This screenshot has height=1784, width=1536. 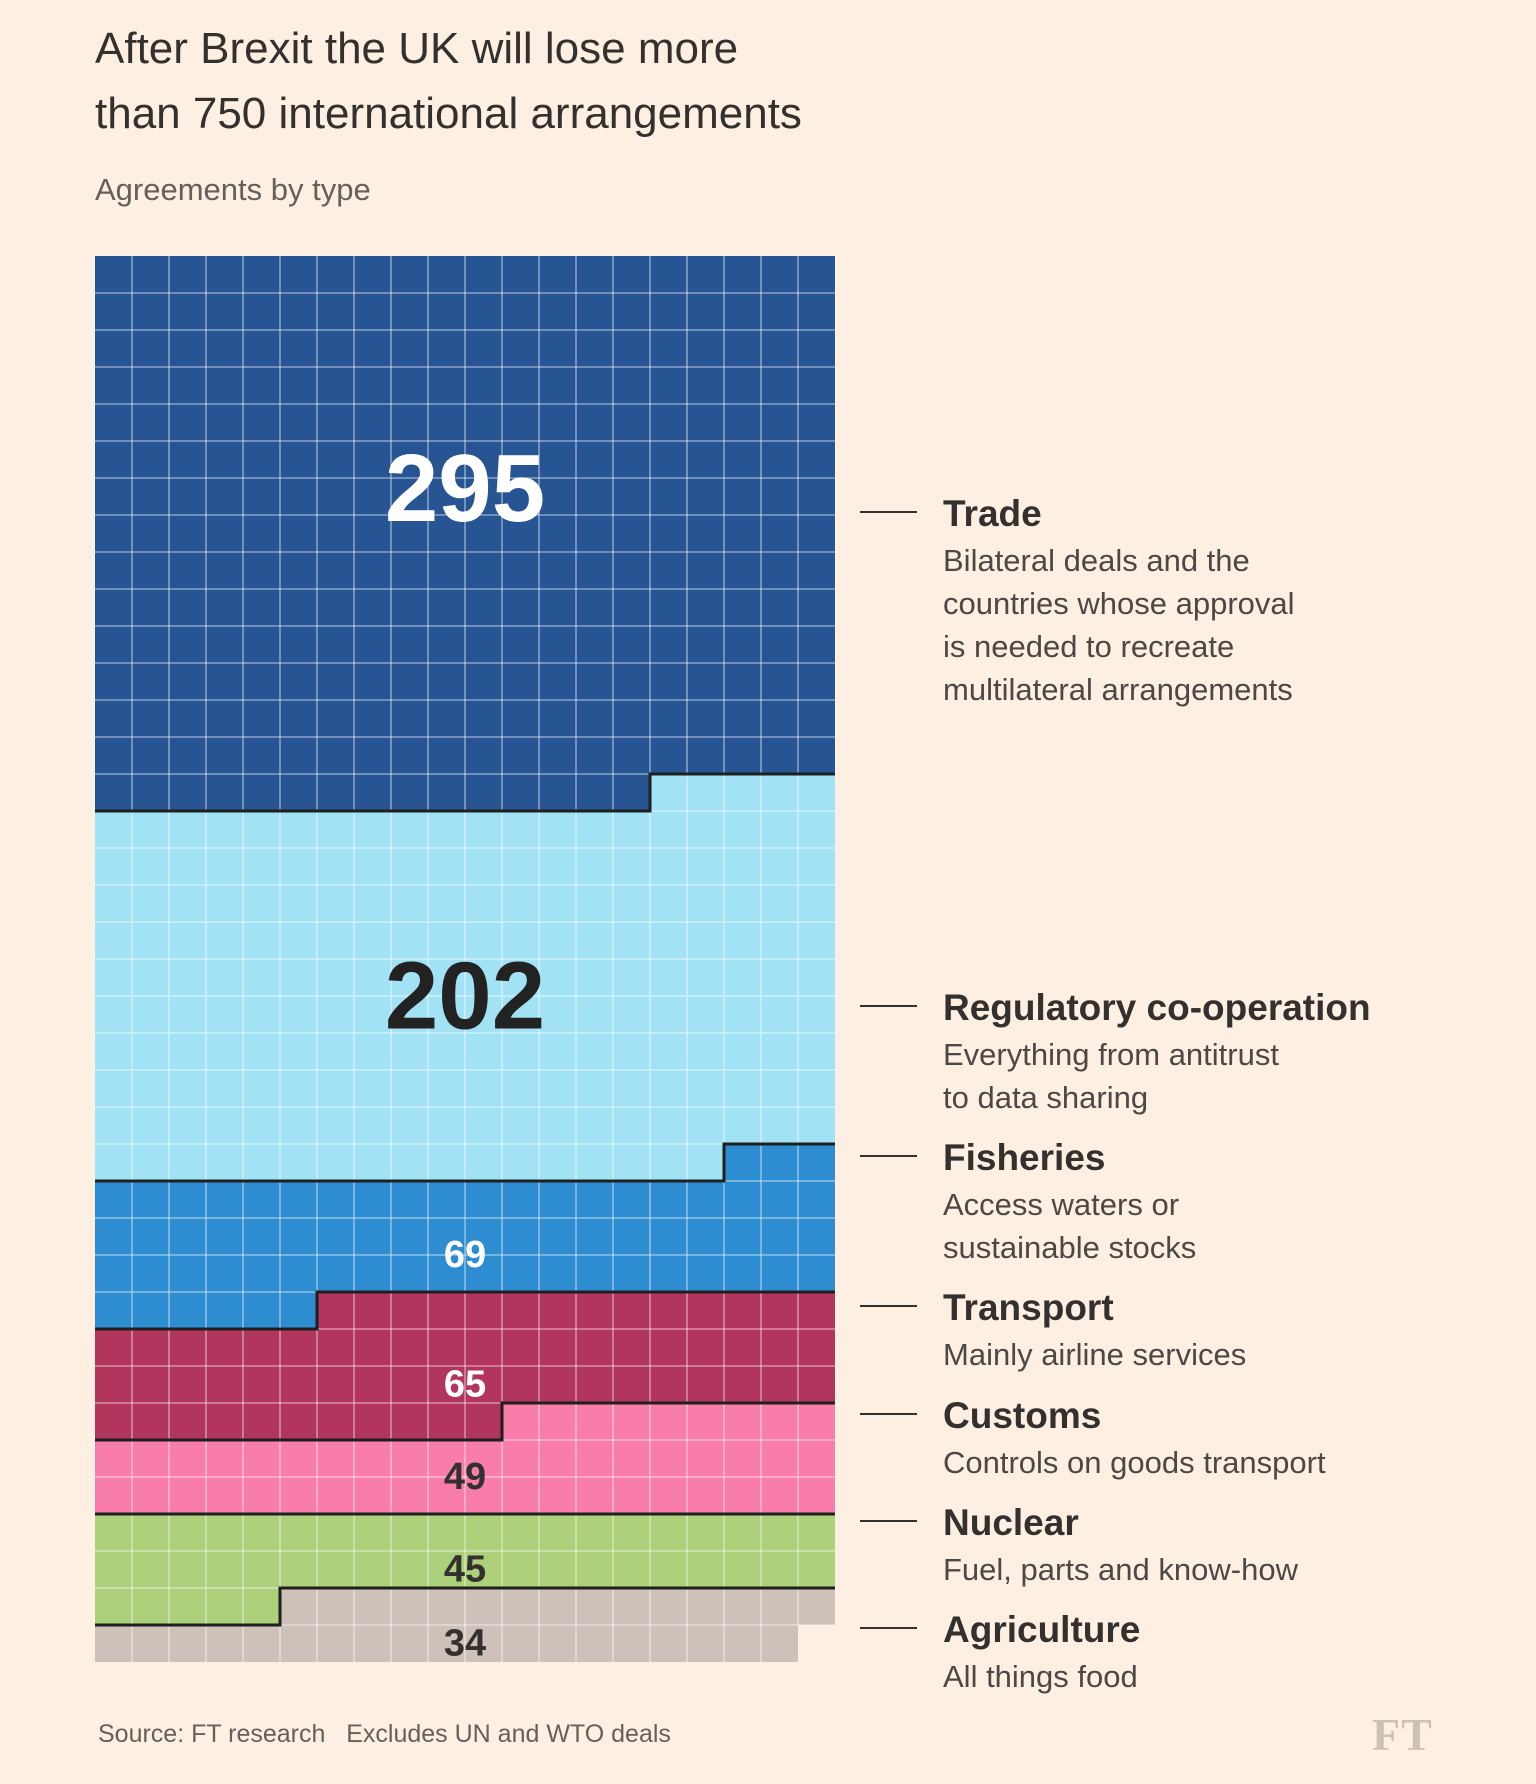 What do you see at coordinates (1118, 689) in the screenshot?
I see `legend-description-line: multilateral arrangements` at bounding box center [1118, 689].